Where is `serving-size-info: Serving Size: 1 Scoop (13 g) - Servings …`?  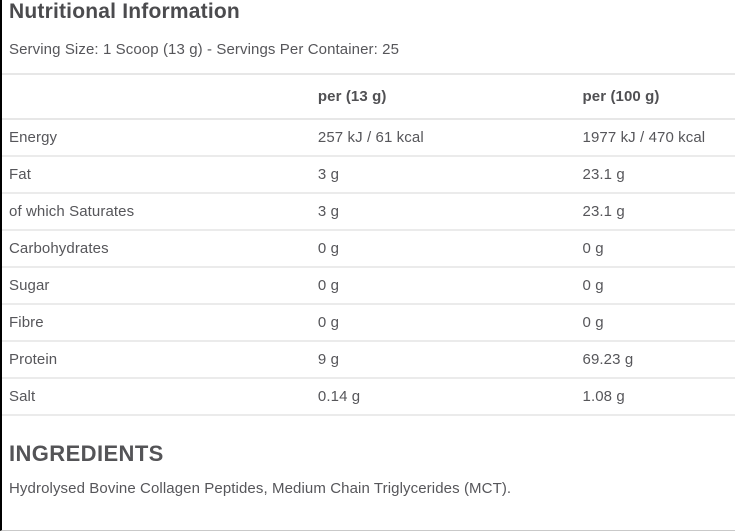
serving-size-info: Serving Size: 1 Scoop (13 g) - Servings … is located at coordinates (204, 50).